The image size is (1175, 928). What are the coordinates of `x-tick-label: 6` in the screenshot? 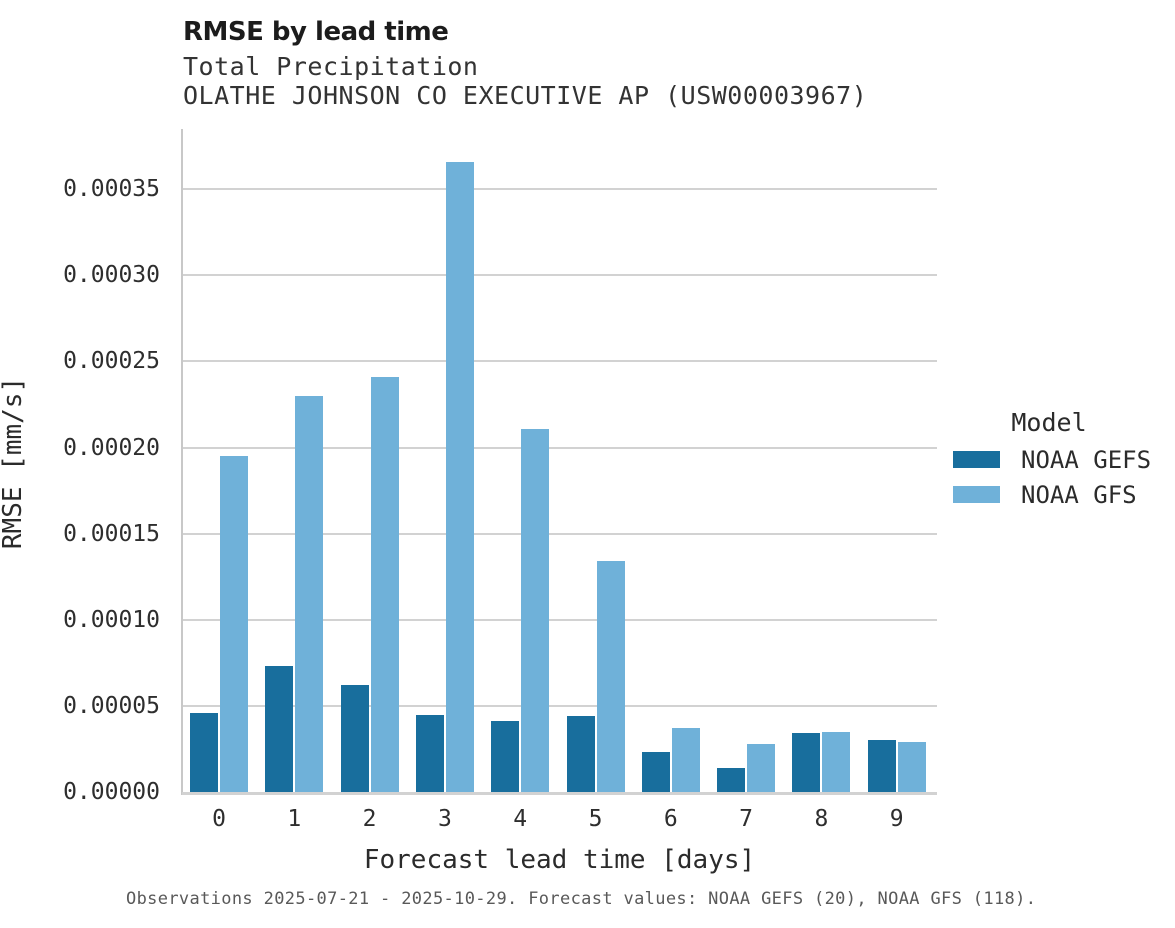 It's located at (670, 819).